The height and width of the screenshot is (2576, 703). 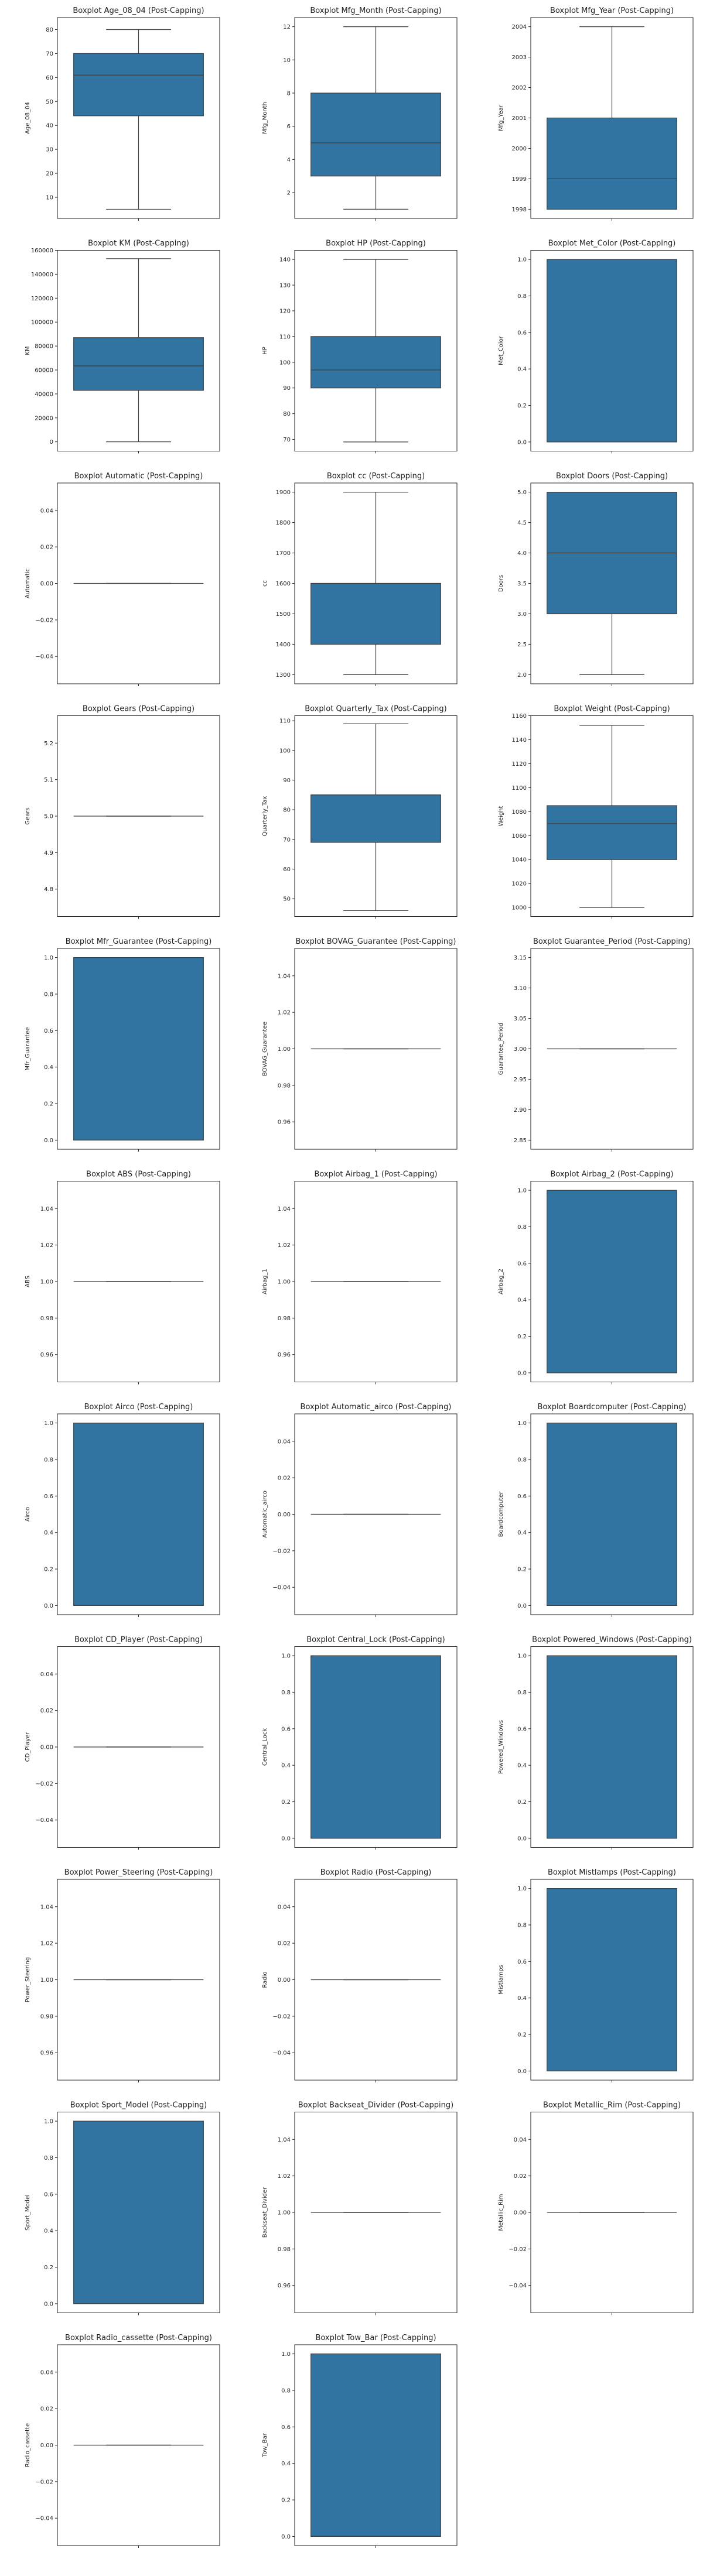 I want to click on y-axis-label: Gears, so click(x=28, y=815).